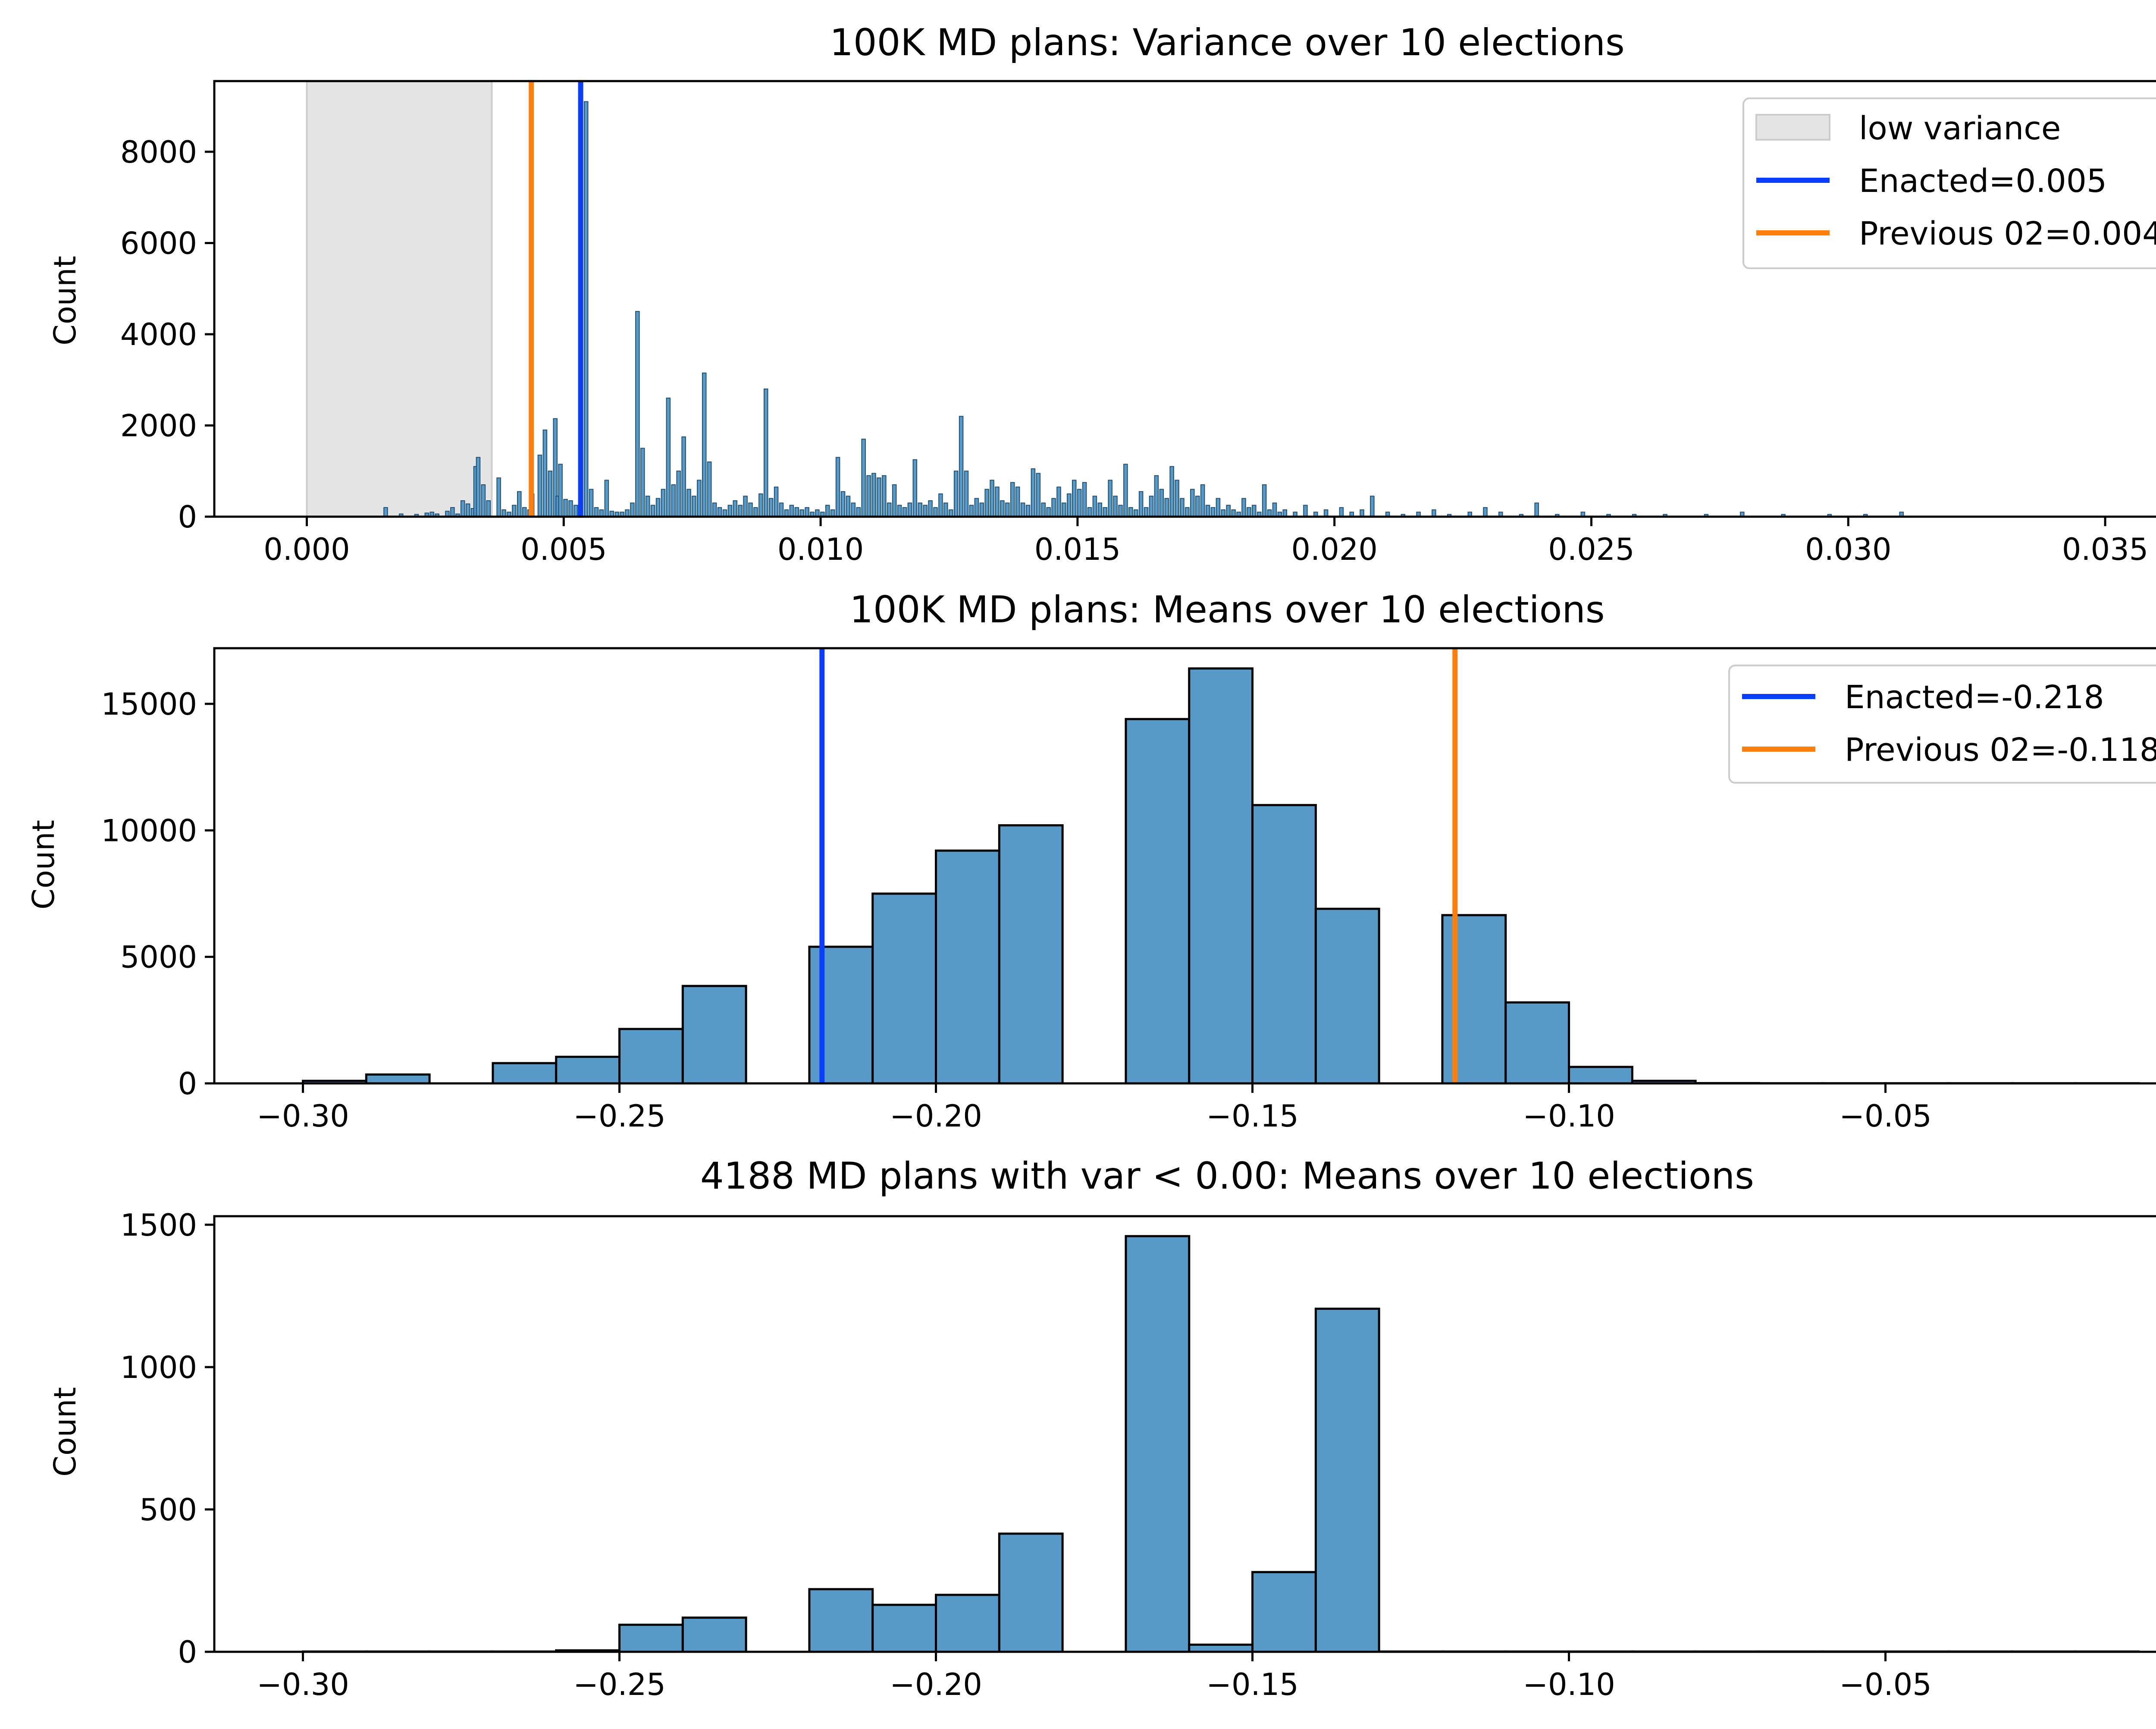  Describe the element at coordinates (158, 1226) in the screenshot. I see `y-tick-label: 1500` at that location.